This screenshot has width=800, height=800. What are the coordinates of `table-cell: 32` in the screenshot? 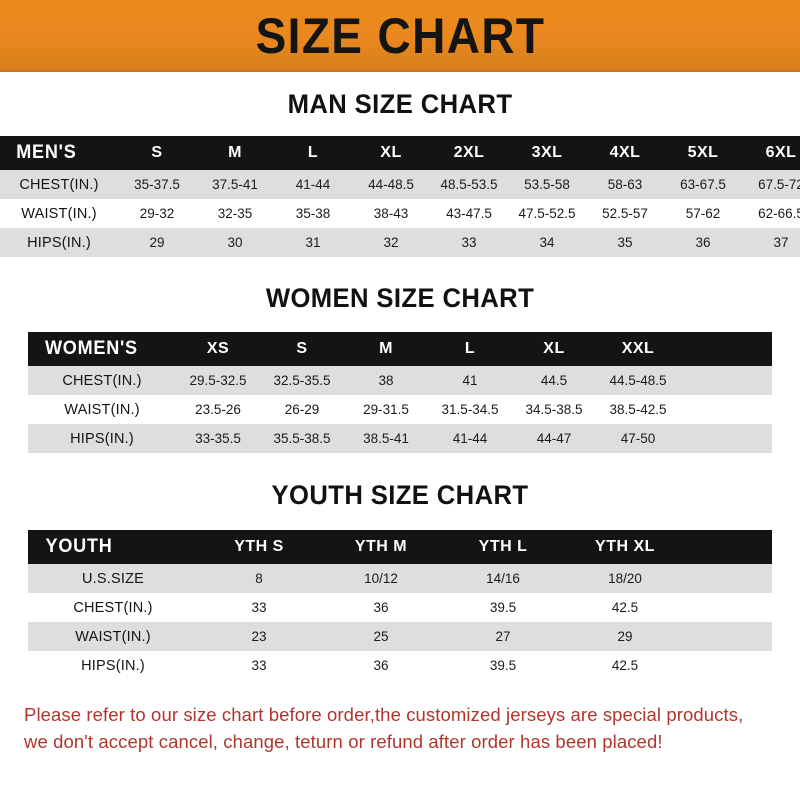 It's located at (391, 242).